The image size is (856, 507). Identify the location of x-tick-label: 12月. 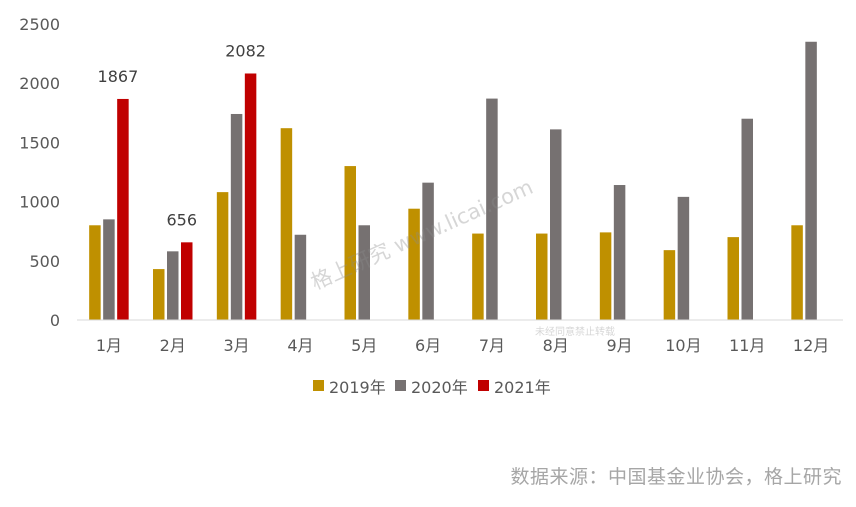
(811, 345).